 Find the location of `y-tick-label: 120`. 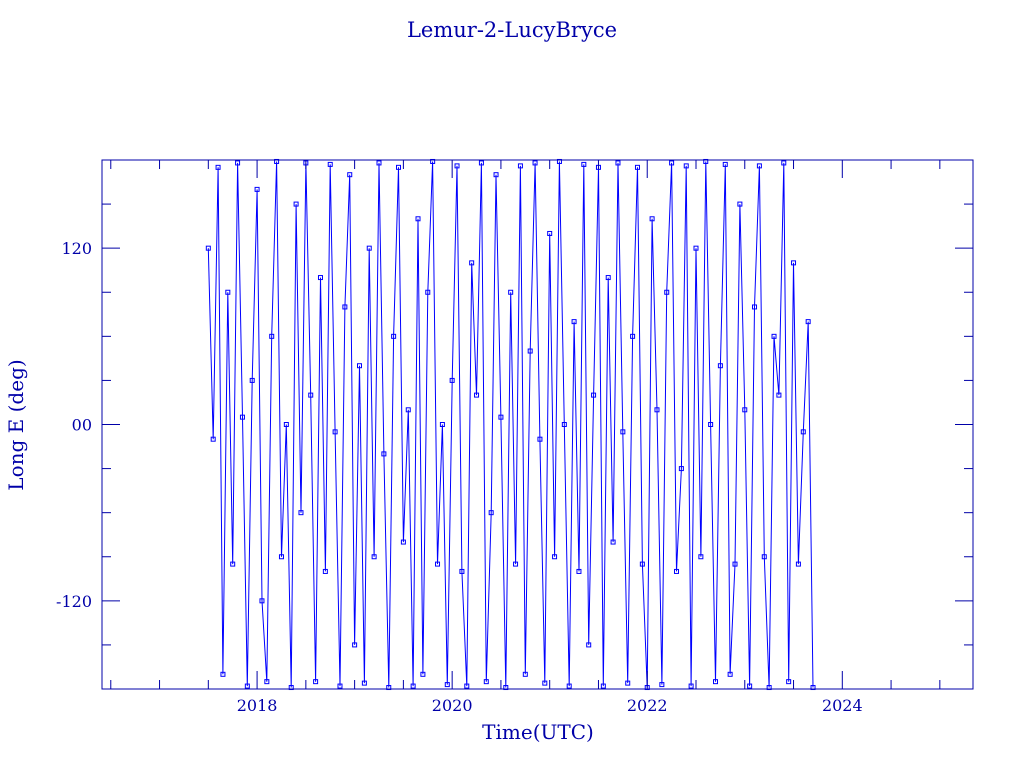

y-tick-label: 120 is located at coordinates (76, 248).